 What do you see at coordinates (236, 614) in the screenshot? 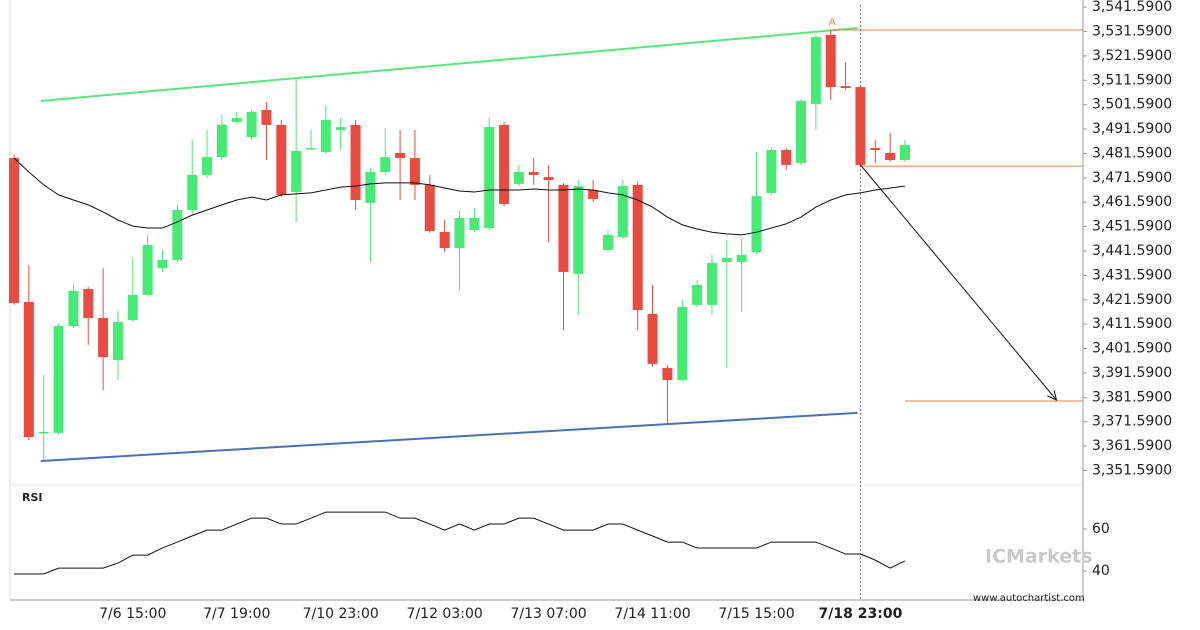
I see `x-tick-label: 7/7 19:00` at bounding box center [236, 614].